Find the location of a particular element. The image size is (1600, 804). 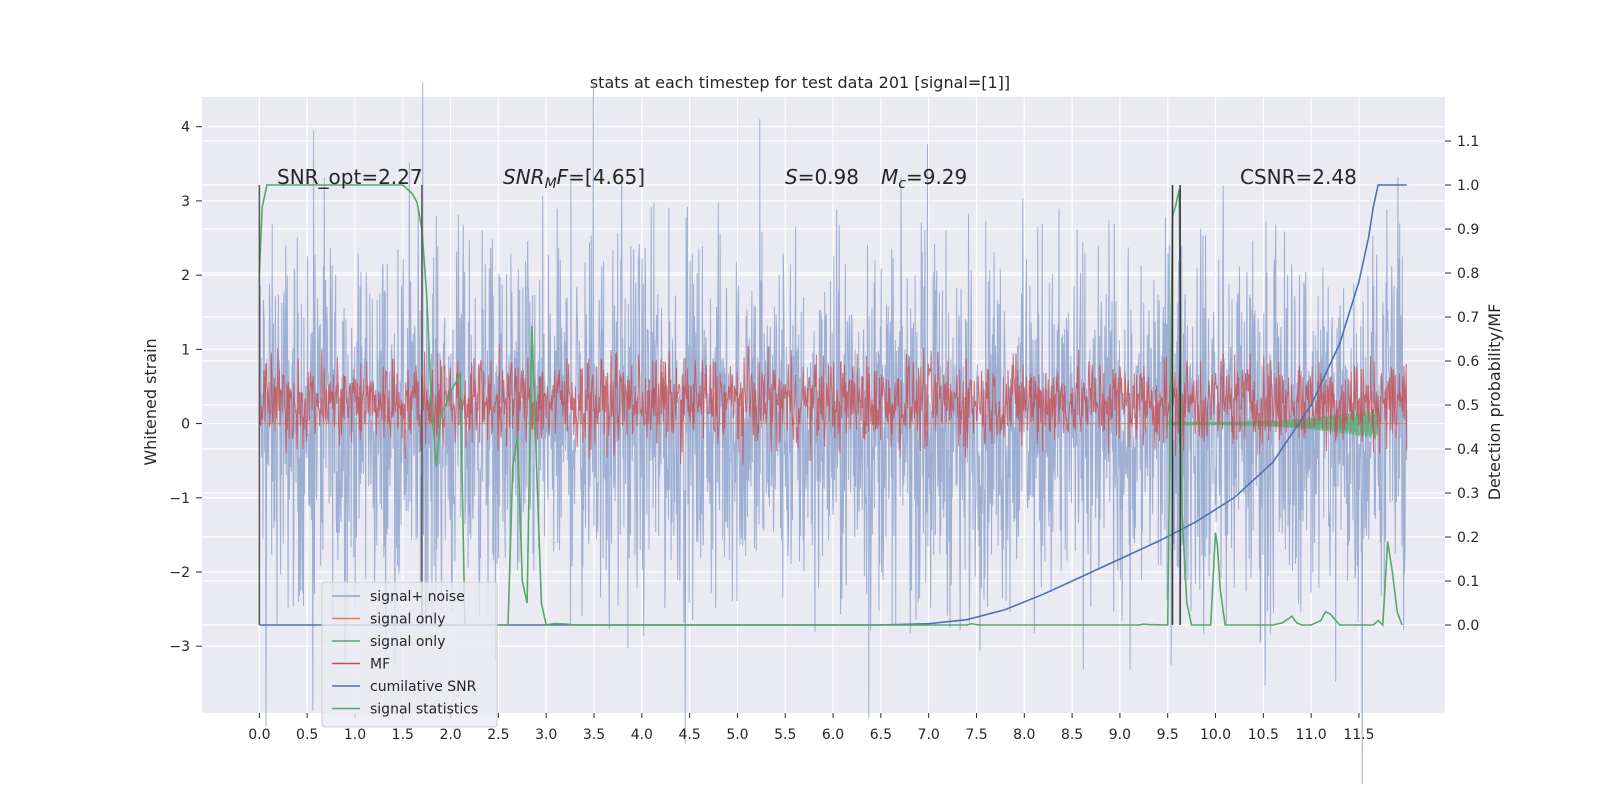

x-tick-label: 0.0 is located at coordinates (259, 735).